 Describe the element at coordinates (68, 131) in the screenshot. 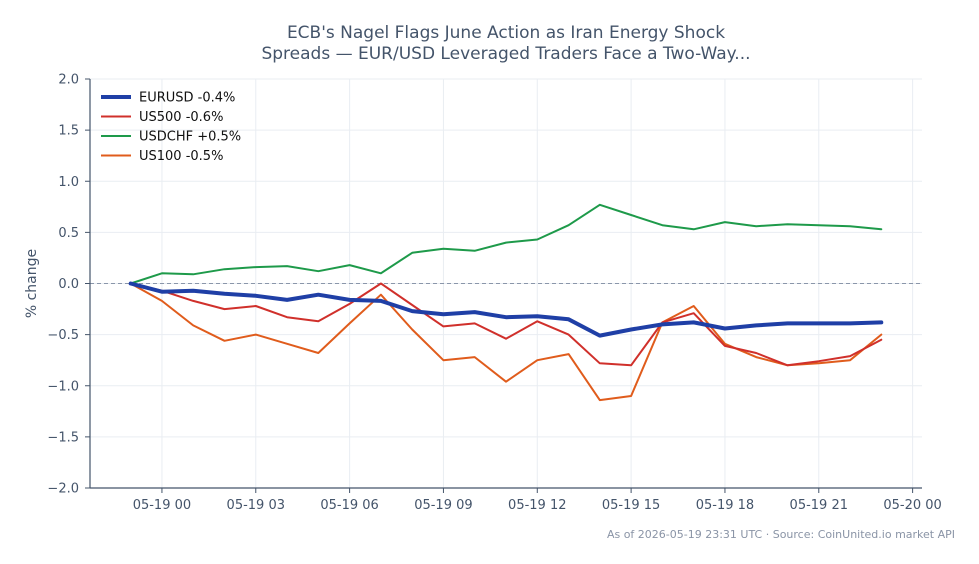

I see `y-tick-label: 1.5` at that location.